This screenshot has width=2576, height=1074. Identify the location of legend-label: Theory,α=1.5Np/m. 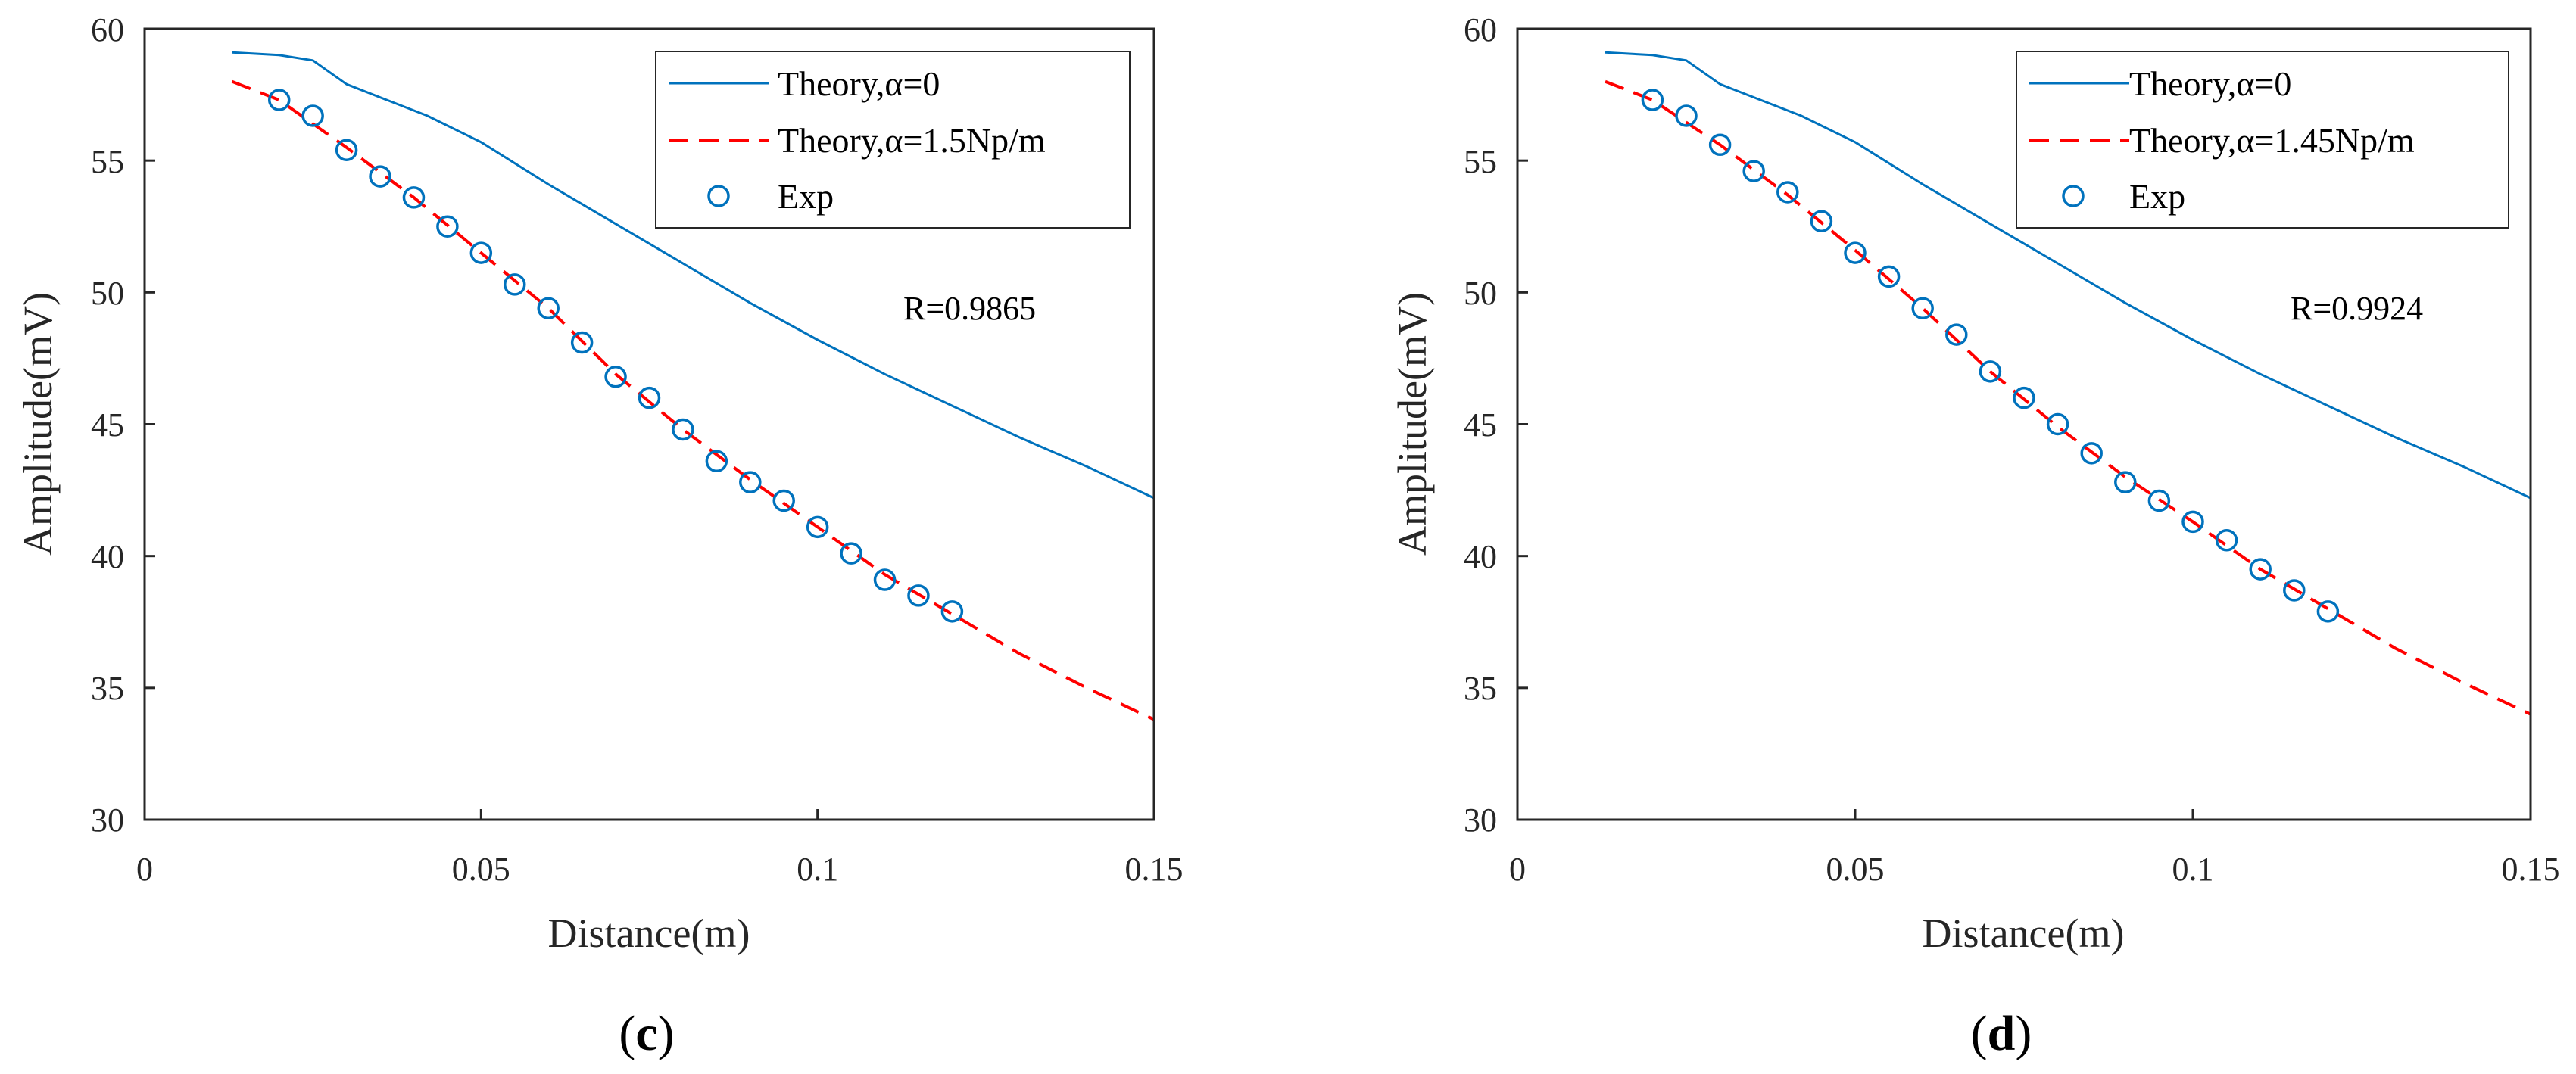
(912, 140).